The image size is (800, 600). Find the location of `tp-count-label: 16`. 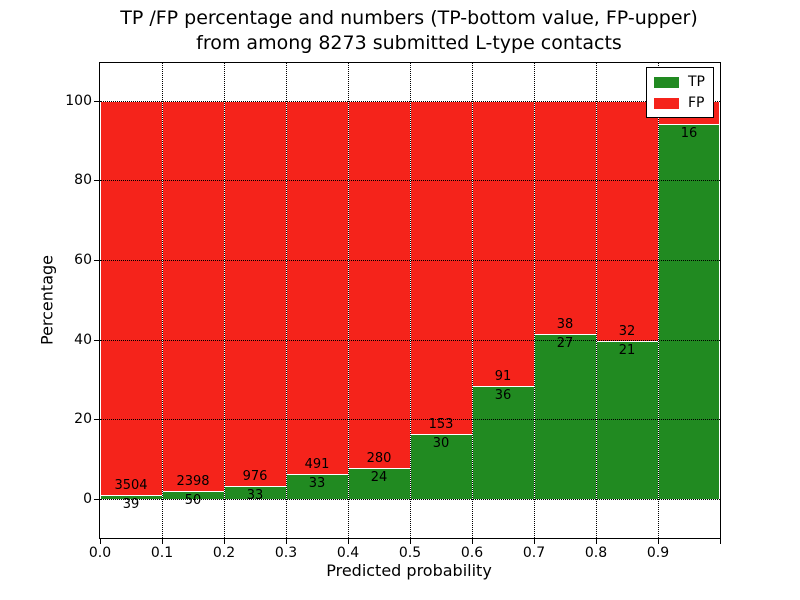

tp-count-label: 16 is located at coordinates (689, 134).